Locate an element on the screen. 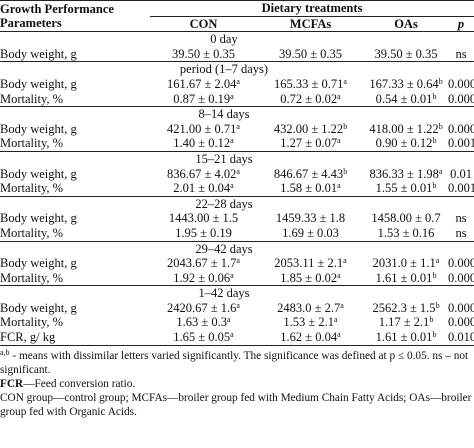 Image resolution: width=474 pixels, height=448 pixels. section-row: 8–14 days is located at coordinates (237, 114).